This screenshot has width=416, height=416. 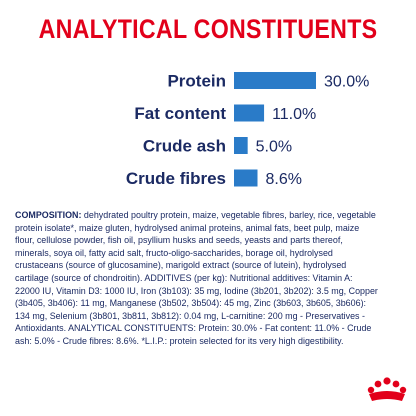 What do you see at coordinates (346, 82) in the screenshot?
I see `value-label: 30.0%` at bounding box center [346, 82].